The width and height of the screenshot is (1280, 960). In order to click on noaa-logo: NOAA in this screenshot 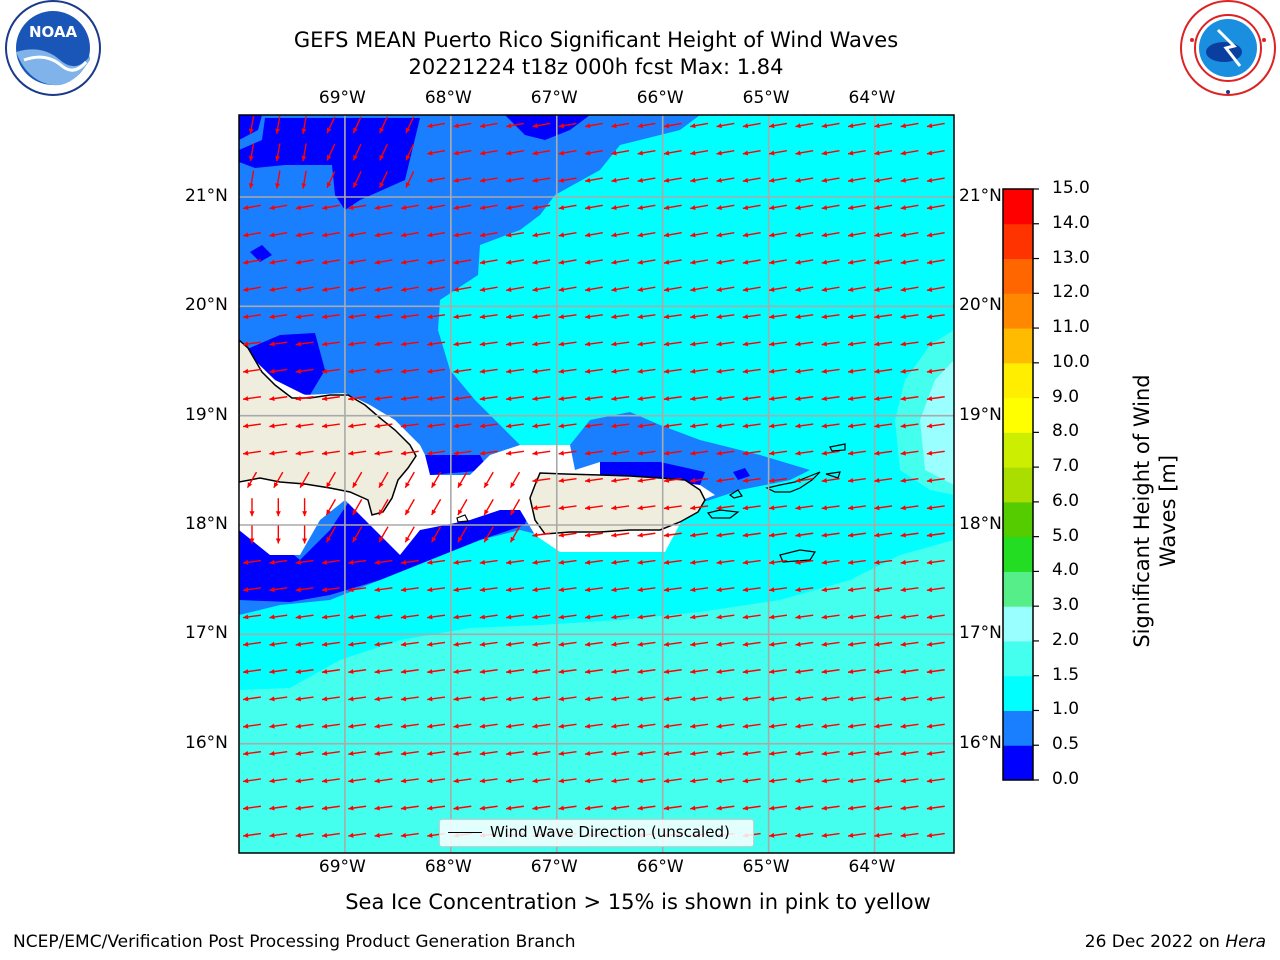, I will do `click(53, 48)`.